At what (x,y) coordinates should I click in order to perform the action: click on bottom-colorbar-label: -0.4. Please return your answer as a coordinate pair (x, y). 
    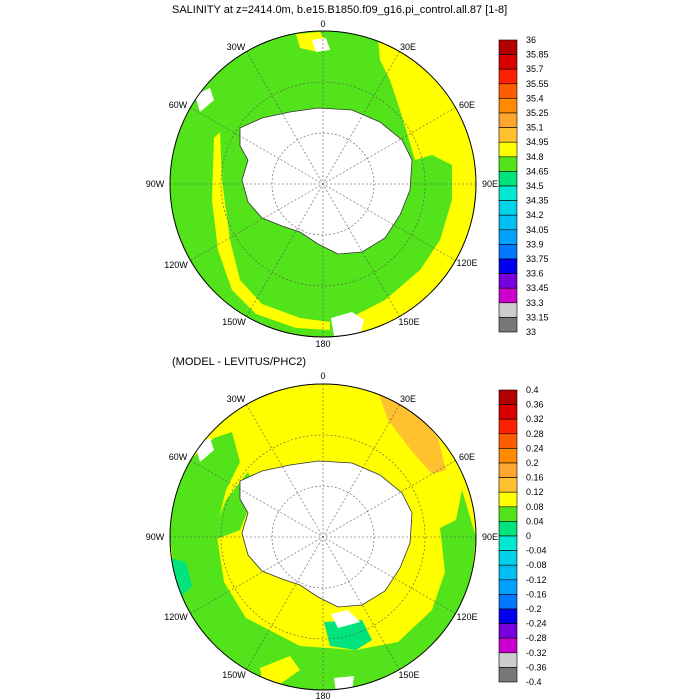
    Looking at the image, I should click on (534, 682).